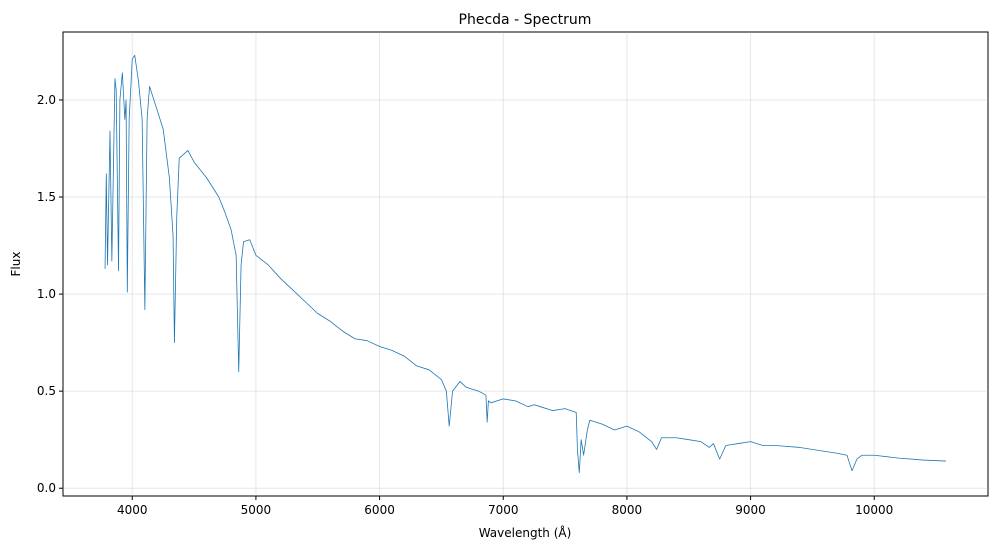  Describe the element at coordinates (627, 510) in the screenshot. I see `x-tick-label: 8000` at that location.